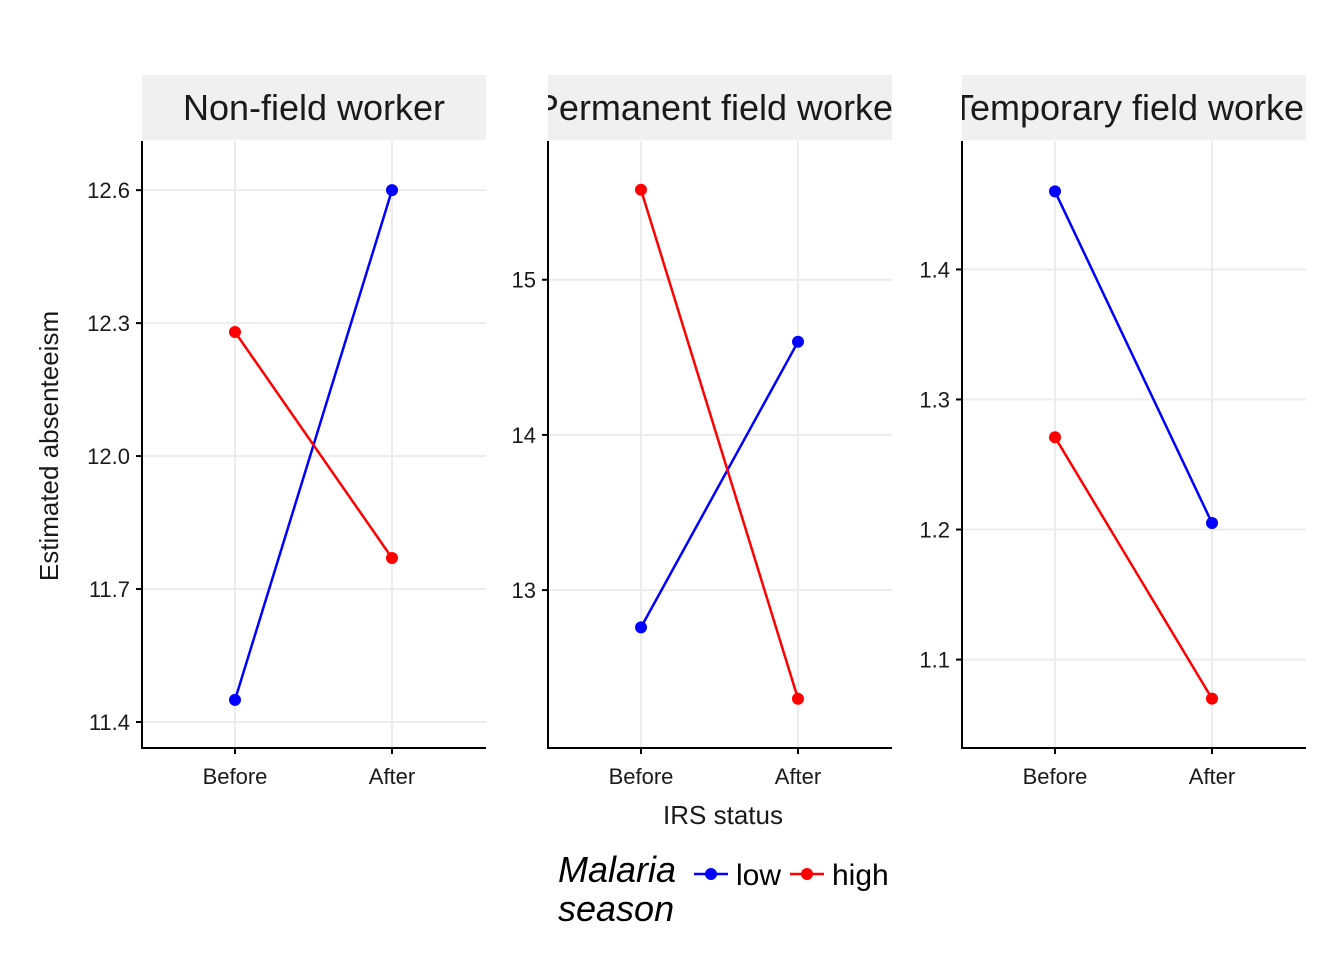  What do you see at coordinates (524, 435) in the screenshot?
I see `y-tick-label: 14` at bounding box center [524, 435].